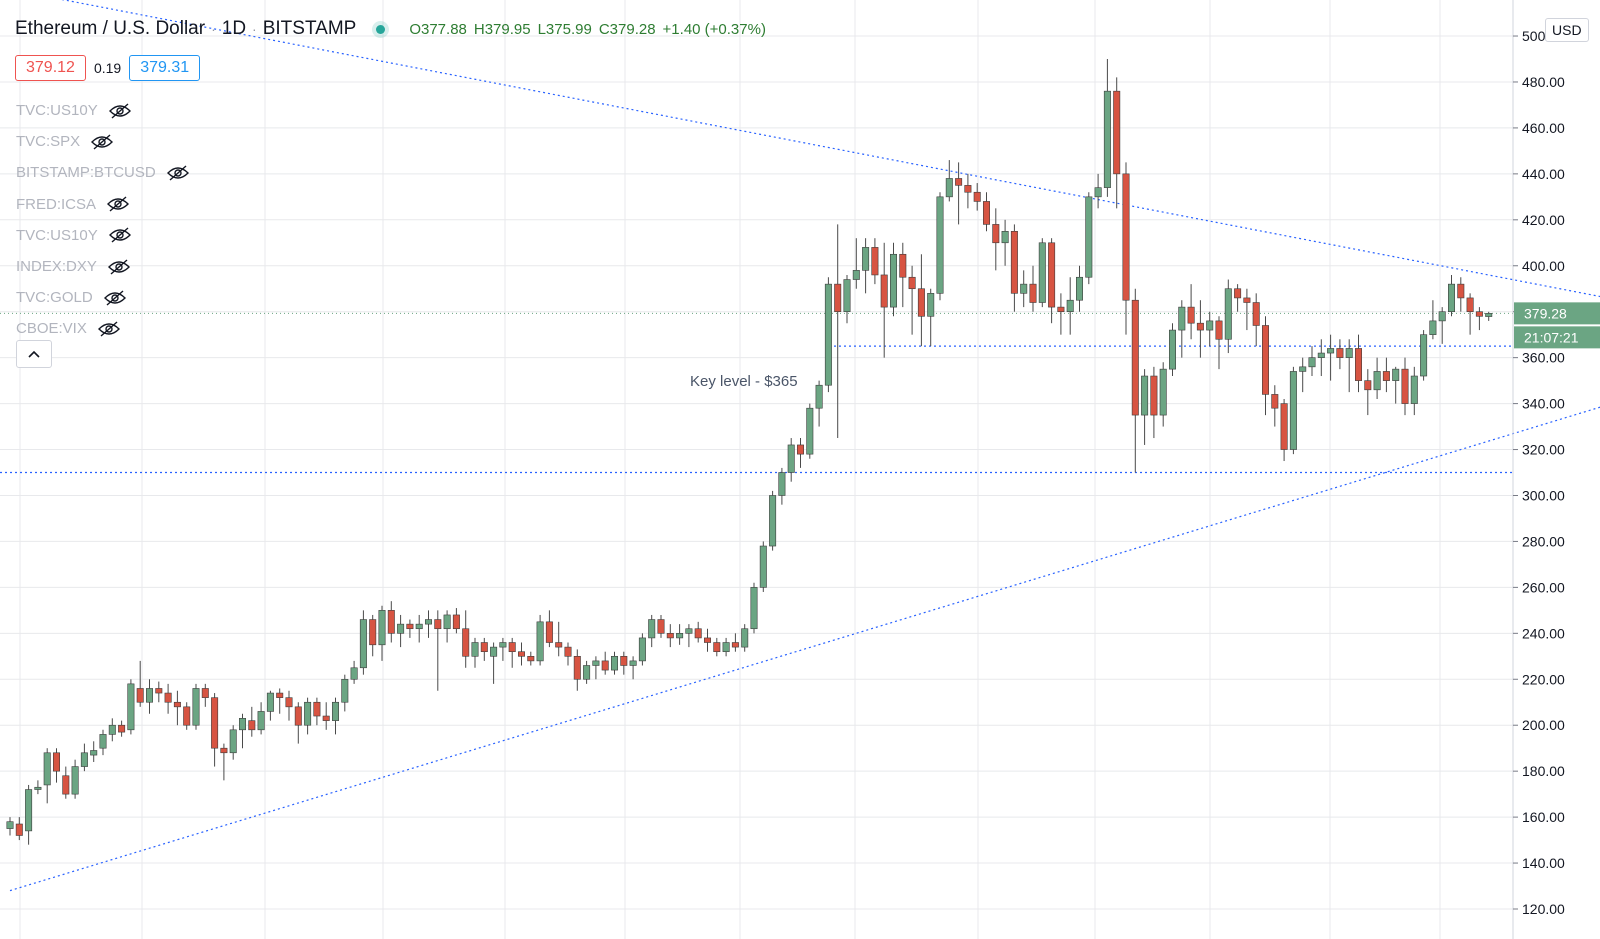  I want to click on change-value: +1.40 (+0.37%), so click(714, 29).